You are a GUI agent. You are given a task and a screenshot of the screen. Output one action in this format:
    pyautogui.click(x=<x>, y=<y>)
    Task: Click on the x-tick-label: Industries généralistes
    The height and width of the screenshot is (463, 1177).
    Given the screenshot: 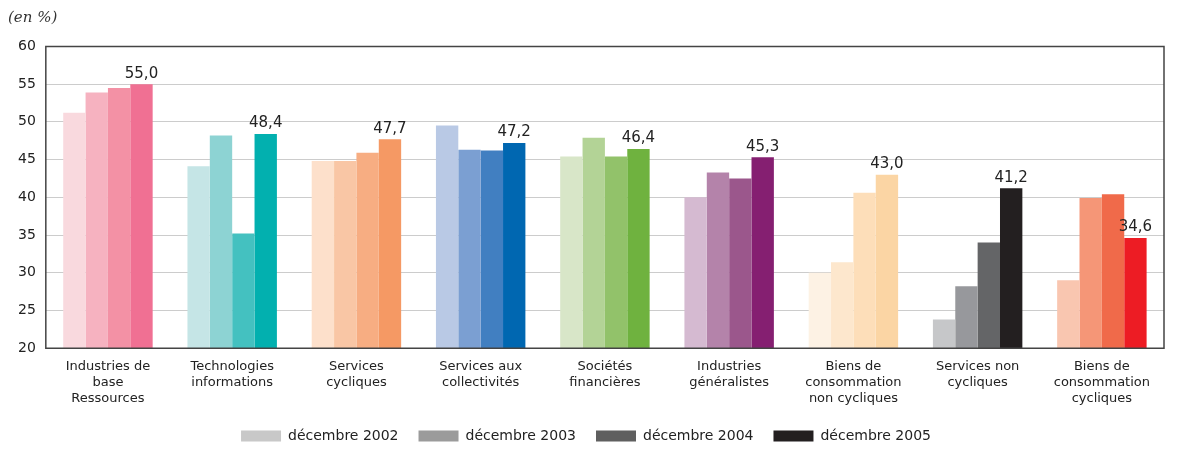 What is the action you would take?
    pyautogui.click(x=729, y=373)
    